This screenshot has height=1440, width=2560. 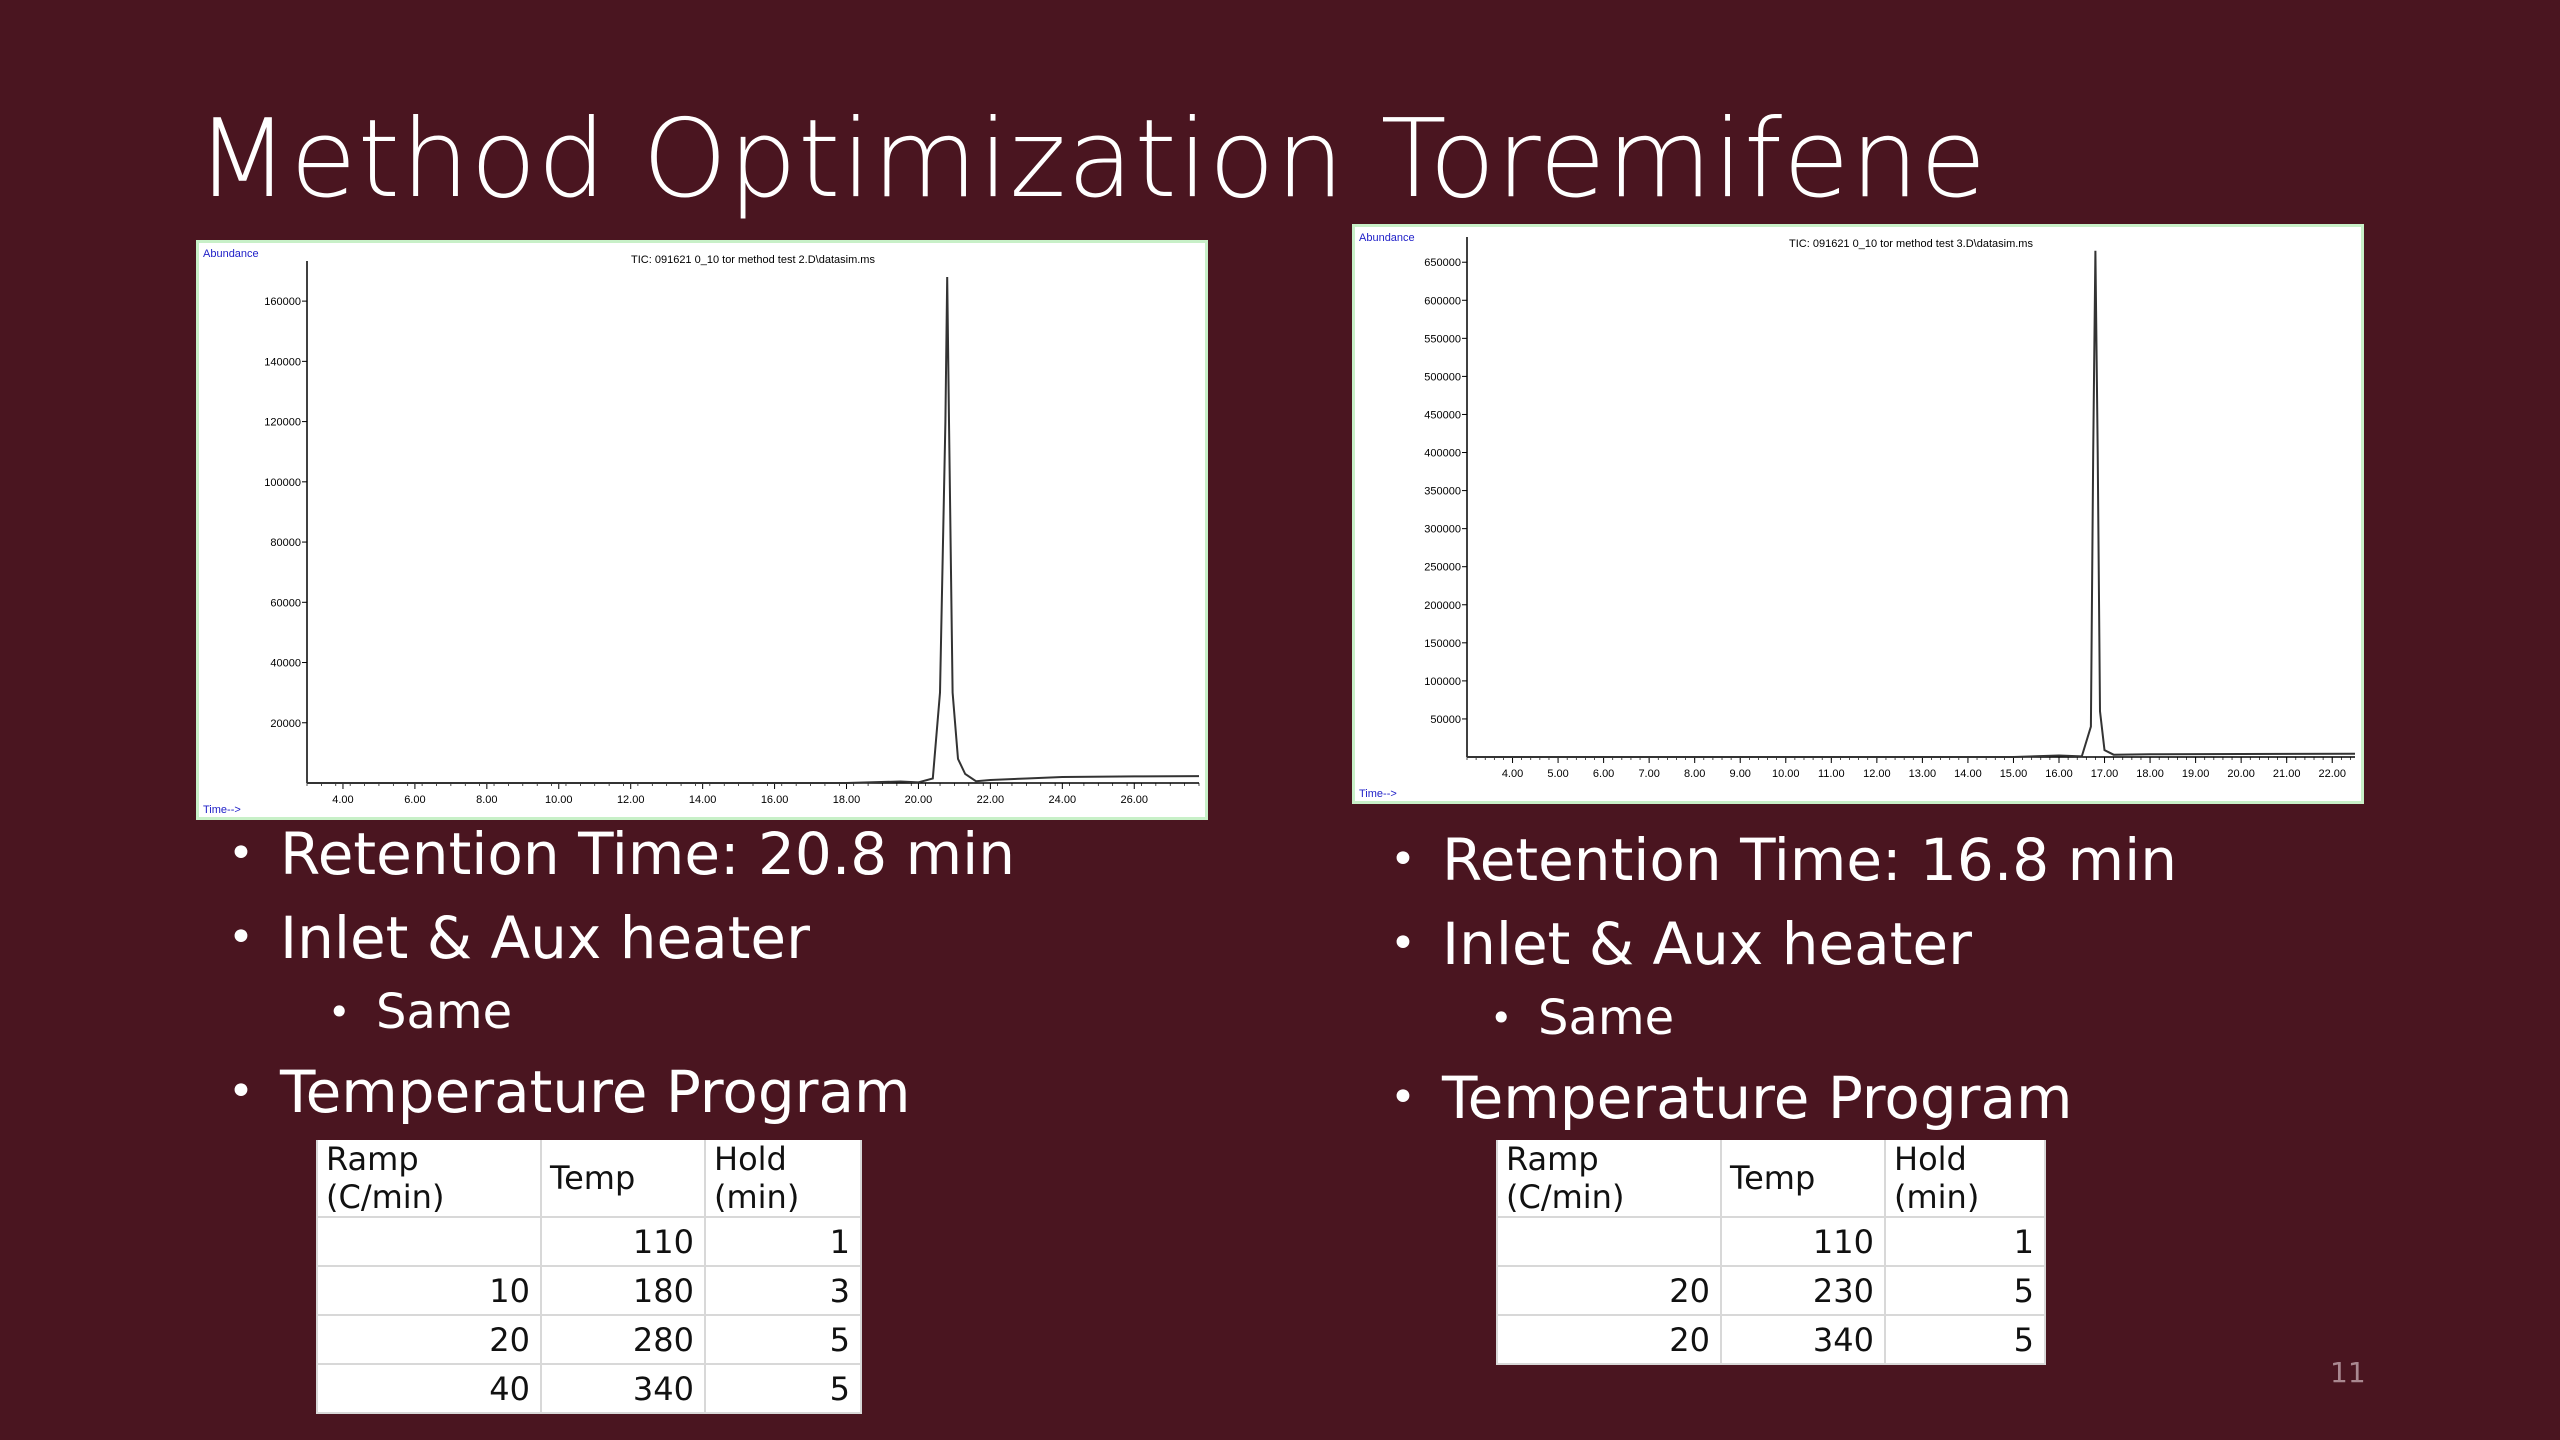 I want to click on left-subbullet-same: Same, so click(x=621, y=1015).